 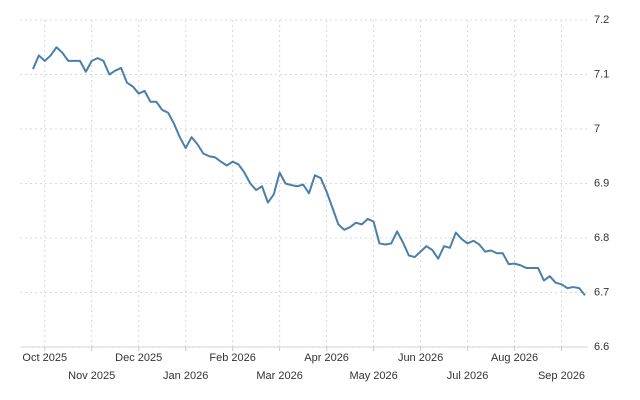 I want to click on y-tick-label: 7, so click(x=597, y=129).